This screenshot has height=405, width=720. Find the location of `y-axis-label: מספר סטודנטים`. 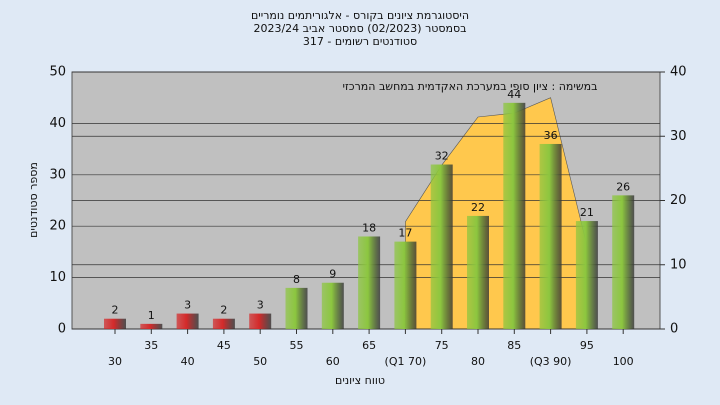

y-axis-label: מספר סטודנטים is located at coordinates (33, 200).